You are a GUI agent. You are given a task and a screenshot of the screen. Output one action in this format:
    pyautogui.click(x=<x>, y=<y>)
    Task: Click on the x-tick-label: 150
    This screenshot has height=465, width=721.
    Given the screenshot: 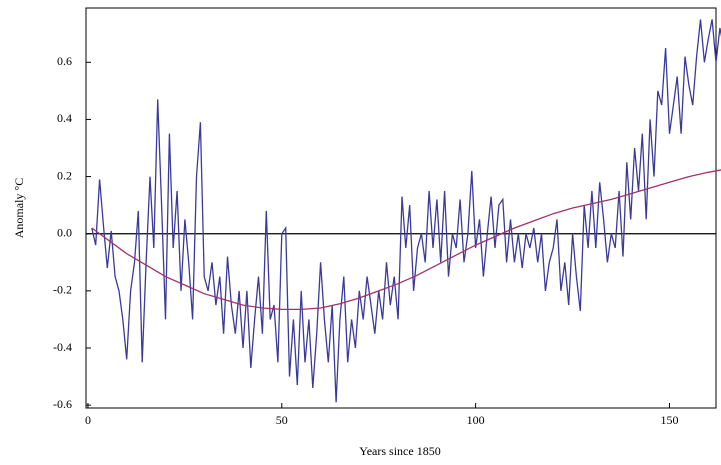 What is the action you would take?
    pyautogui.click(x=669, y=420)
    